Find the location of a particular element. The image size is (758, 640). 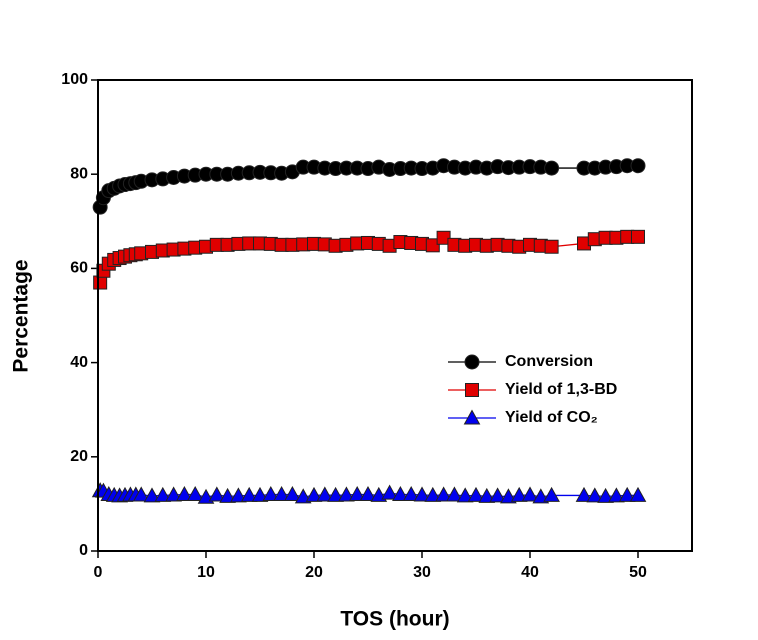

x-tick-label: 0 is located at coordinates (98, 572).